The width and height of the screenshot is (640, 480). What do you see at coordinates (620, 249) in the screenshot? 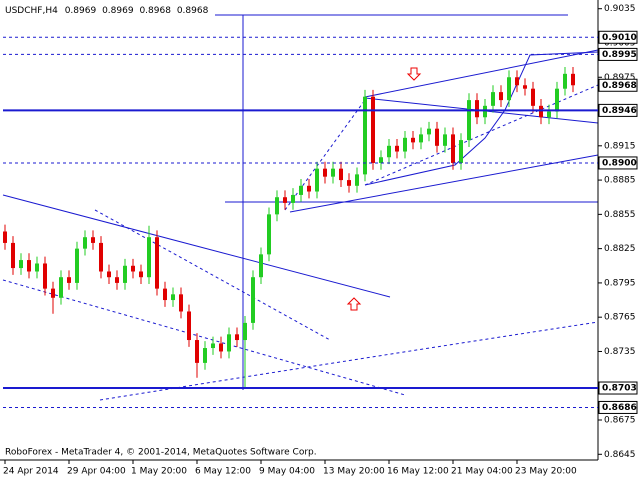
I see `y-tick-label: 0.8825` at bounding box center [620, 249].